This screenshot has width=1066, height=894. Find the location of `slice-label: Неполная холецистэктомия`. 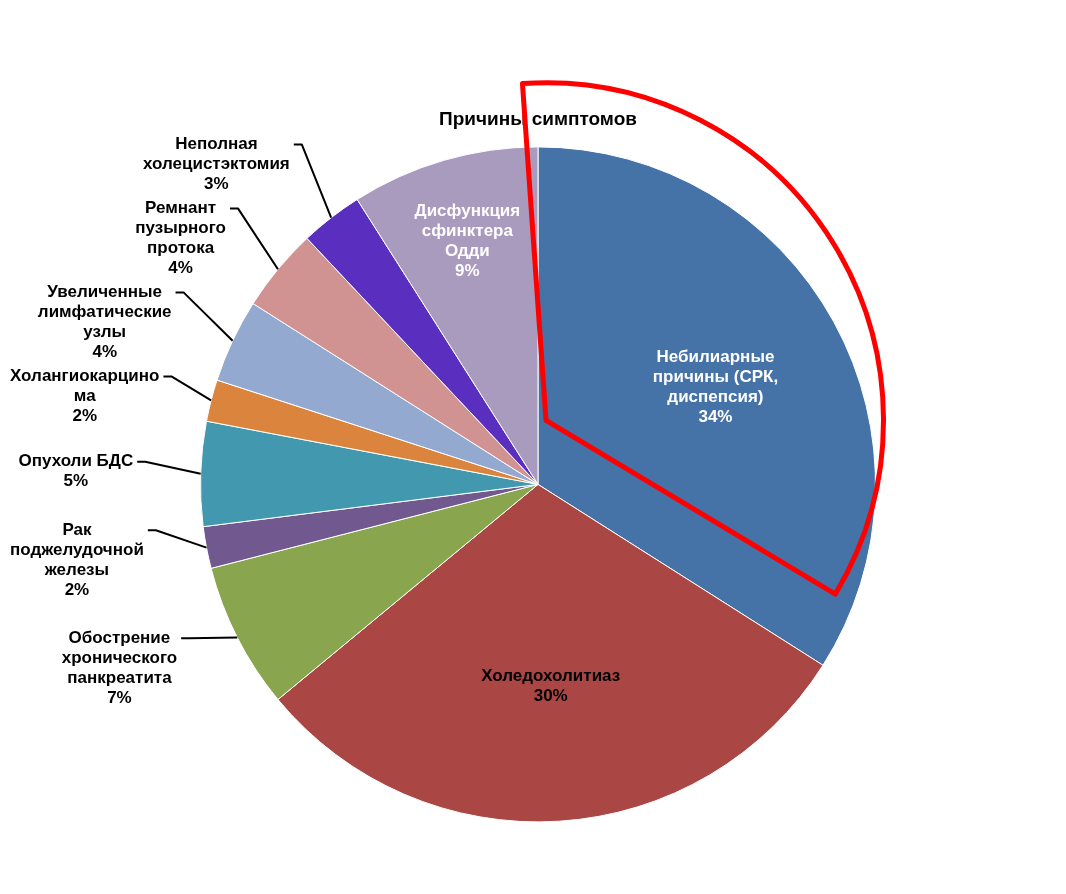

slice-label: Неполная холецистэктомия is located at coordinates (216, 154).